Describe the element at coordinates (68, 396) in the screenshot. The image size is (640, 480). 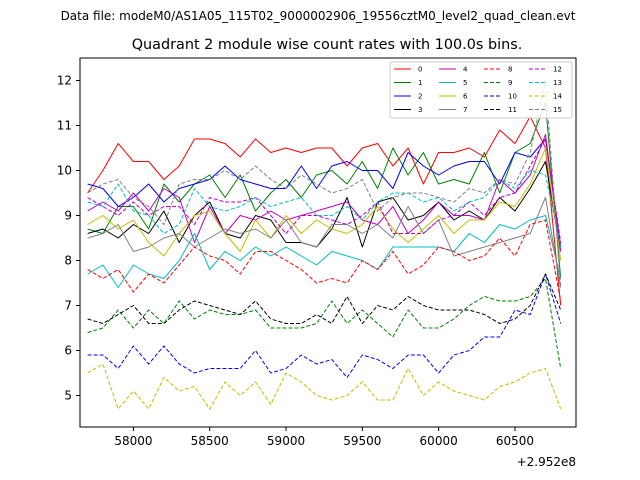
I see `y-tick-label: 5` at that location.